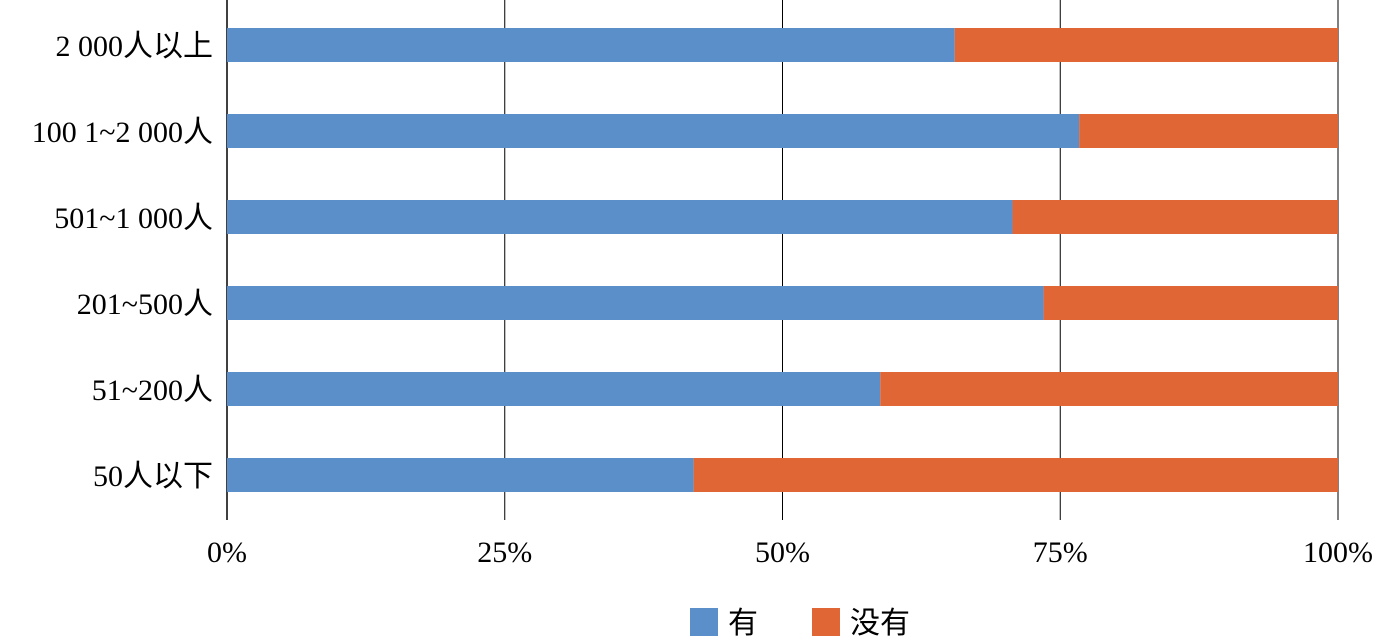 This screenshot has height=638, width=1380. What do you see at coordinates (153, 476) in the screenshot?
I see `category-label: 50人以下` at bounding box center [153, 476].